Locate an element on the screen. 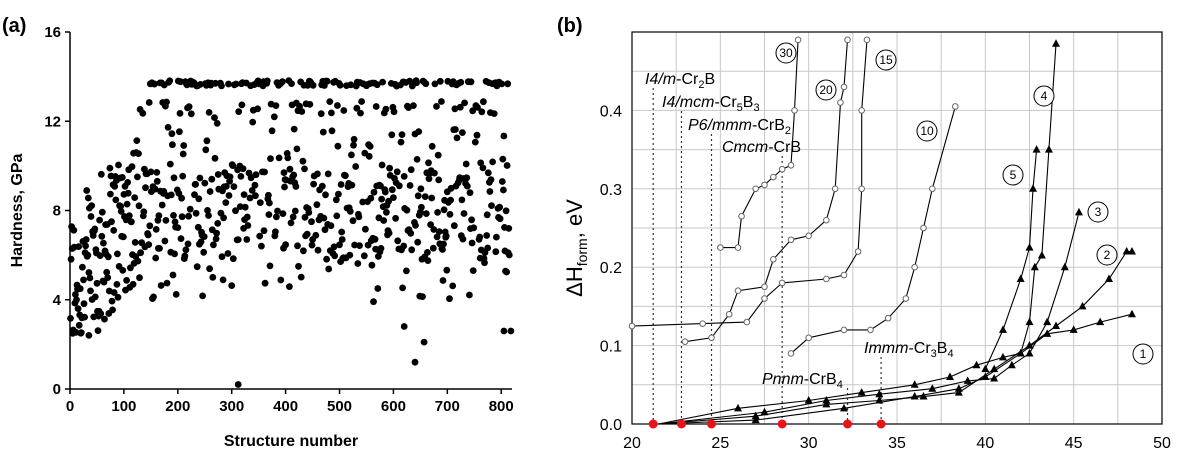 The image size is (1181, 457). phase-space-group: Pnnm is located at coordinates (783, 379).